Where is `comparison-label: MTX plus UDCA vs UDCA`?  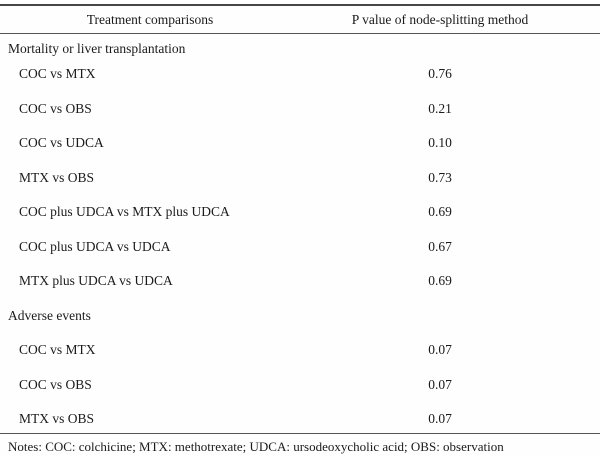 comparison-label: MTX plus UDCA vs UDCA is located at coordinates (96, 280).